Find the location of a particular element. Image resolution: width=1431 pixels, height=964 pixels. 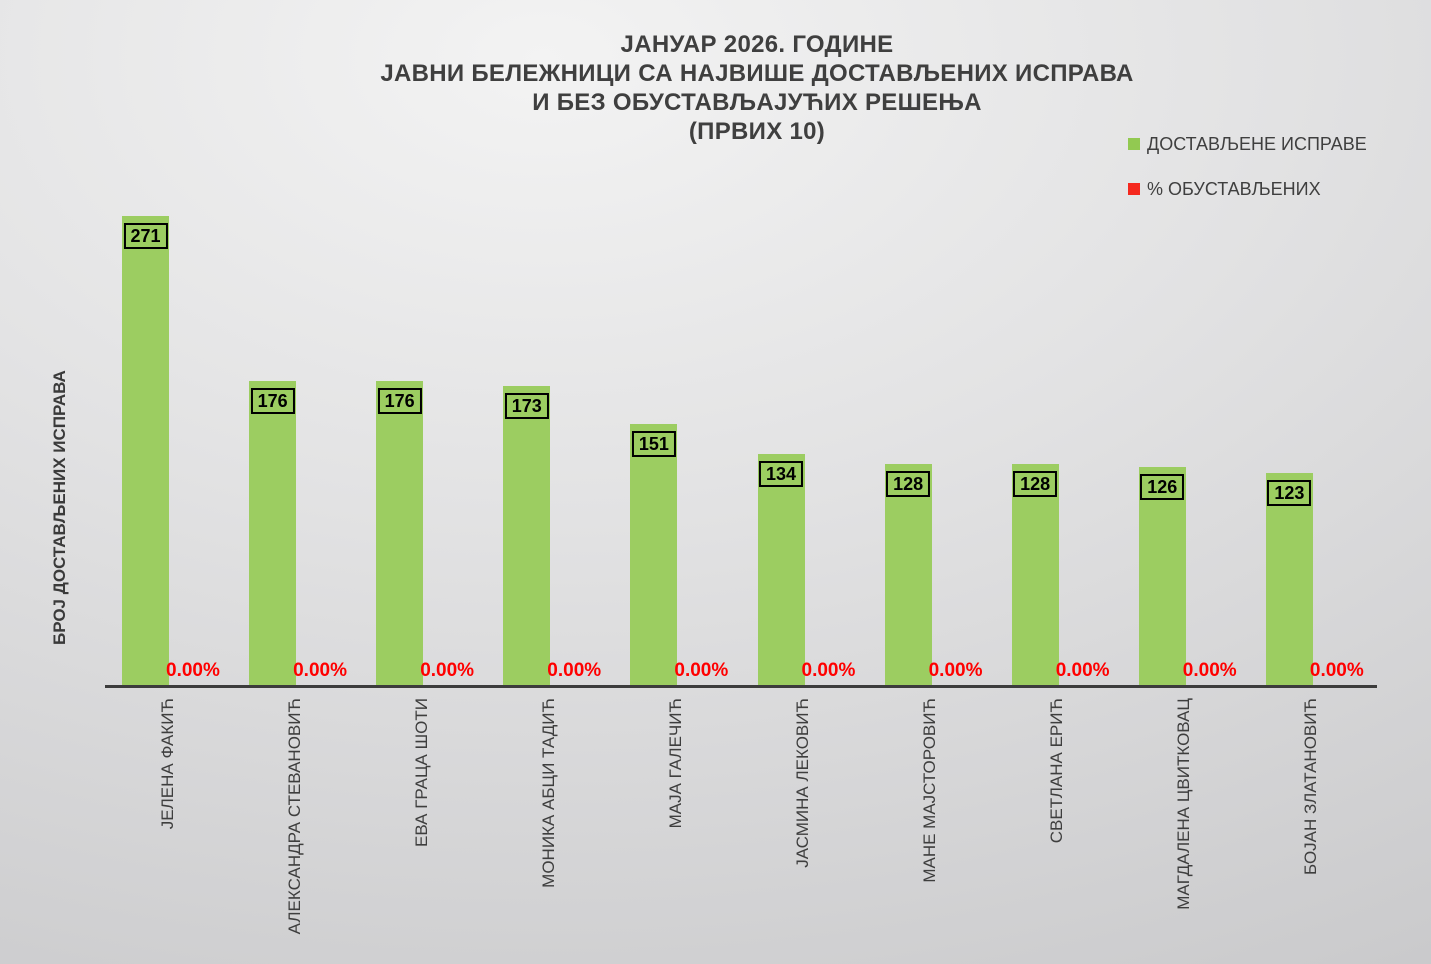

bar-7: 128 is located at coordinates (908, 575).